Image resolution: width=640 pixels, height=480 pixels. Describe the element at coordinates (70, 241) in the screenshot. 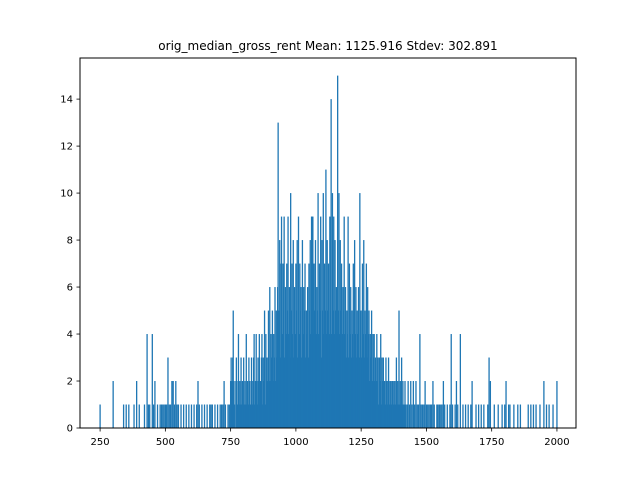

I see `y-tick-label: 8` at that location.